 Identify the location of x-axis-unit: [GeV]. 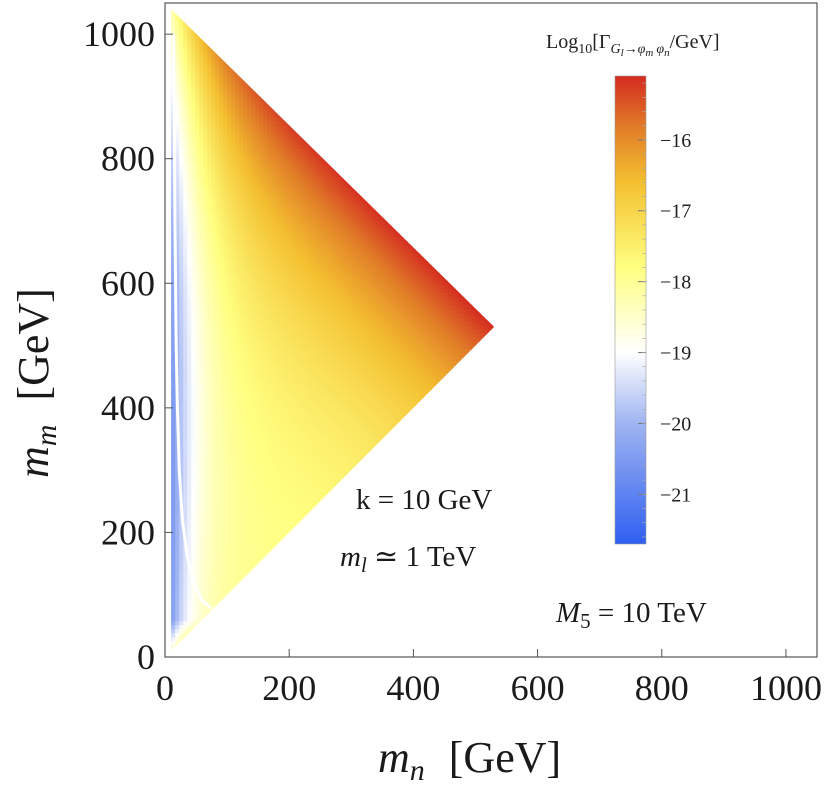
(505, 757).